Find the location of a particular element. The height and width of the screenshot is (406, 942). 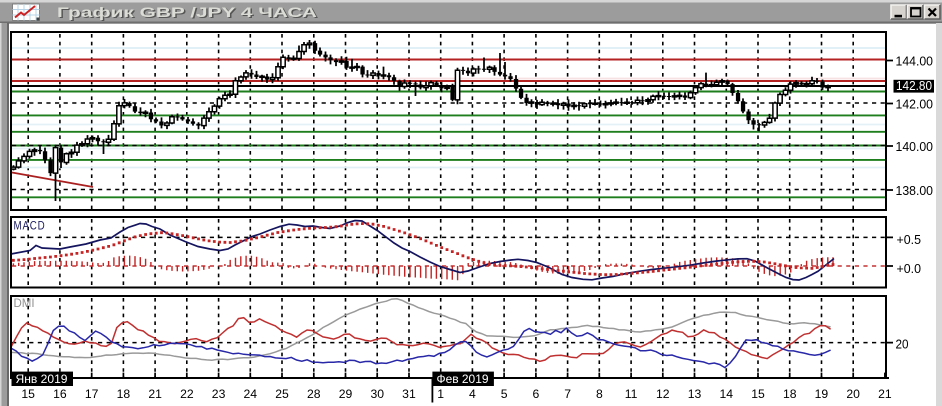

svg-text: 29 is located at coordinates (346, 394).